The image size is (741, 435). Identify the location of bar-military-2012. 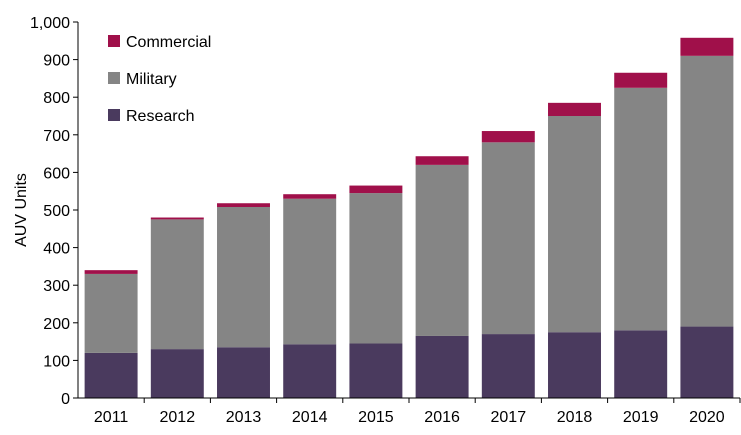
(177, 284).